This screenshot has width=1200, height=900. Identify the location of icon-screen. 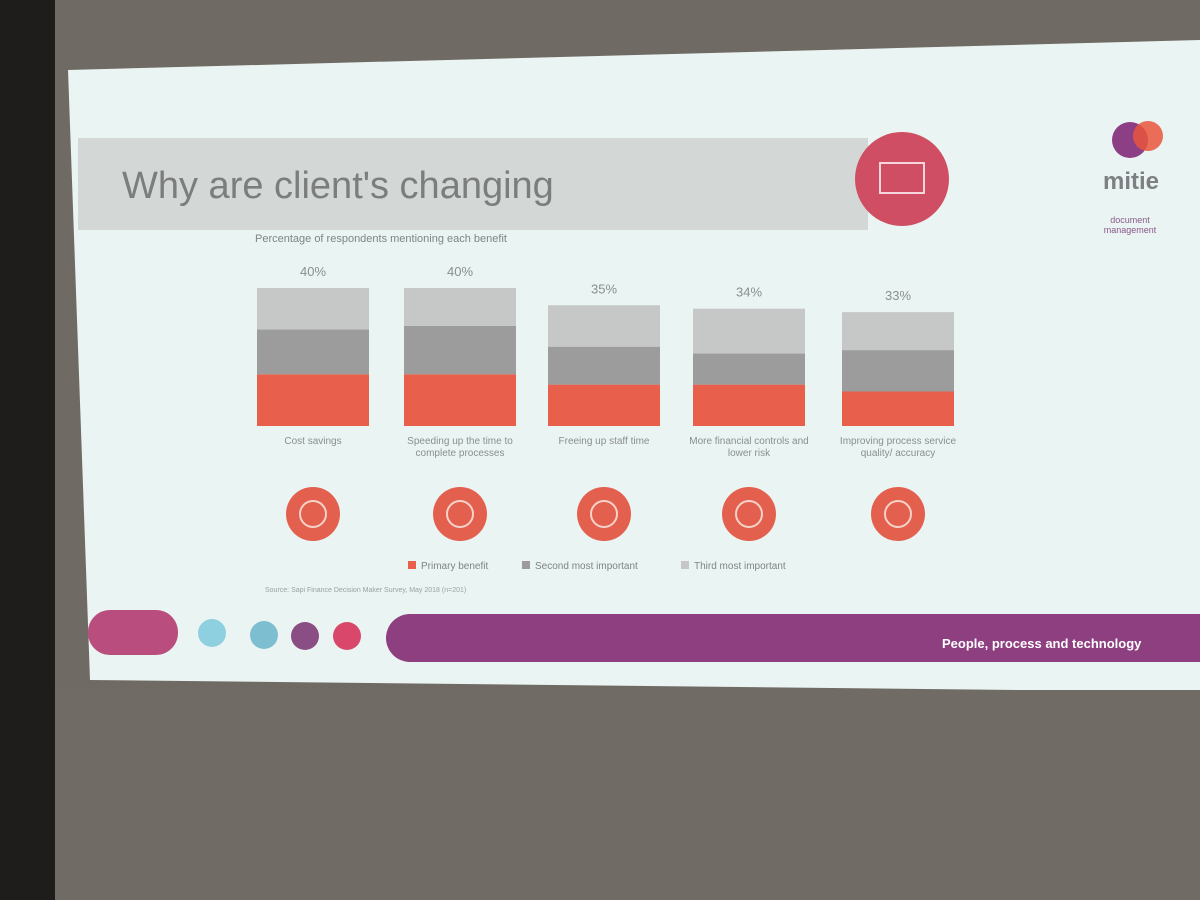
(902, 178).